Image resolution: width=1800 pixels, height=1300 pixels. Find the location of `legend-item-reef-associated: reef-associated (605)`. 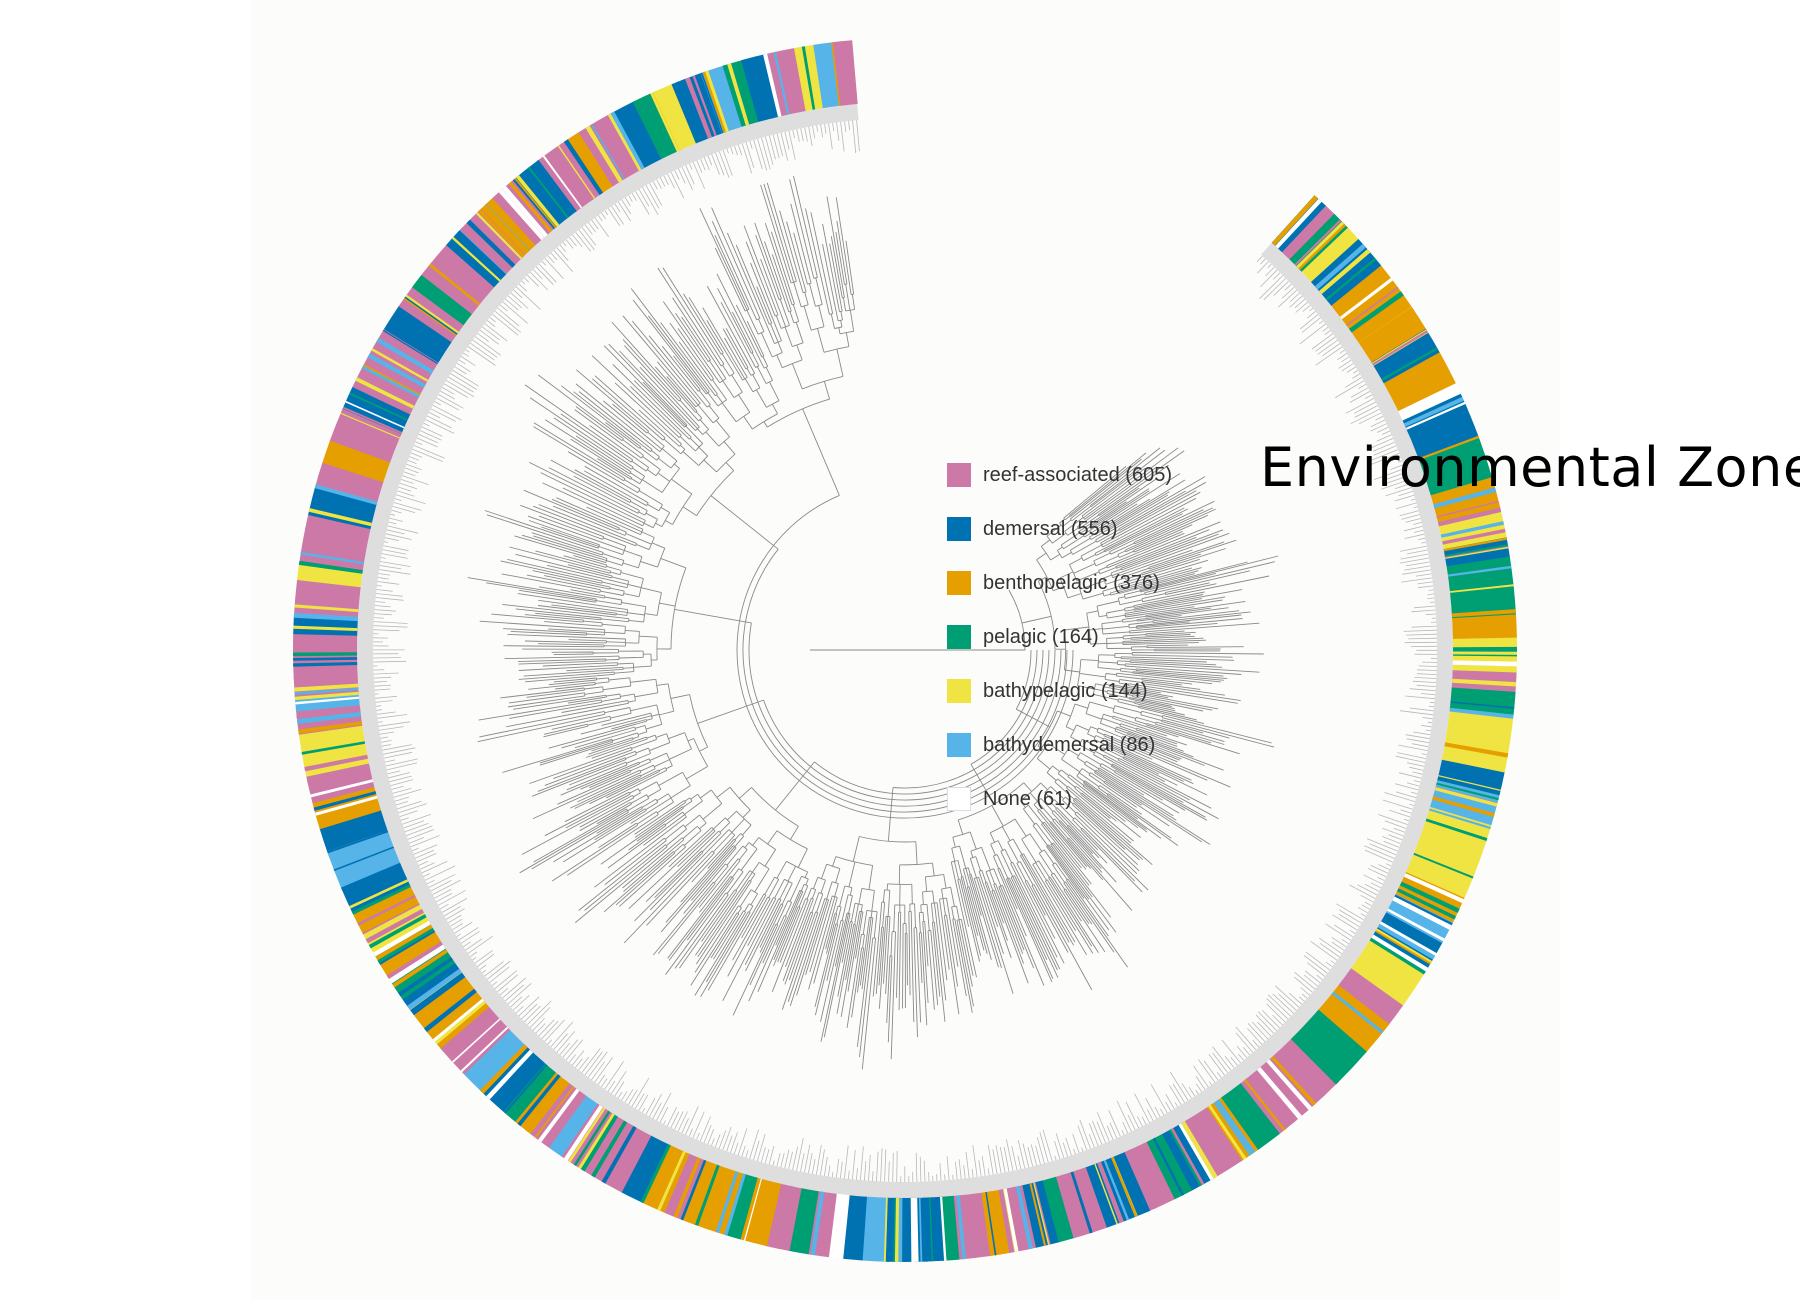

legend-item-reef-associated: reef-associated (605) is located at coordinates (1059, 475).